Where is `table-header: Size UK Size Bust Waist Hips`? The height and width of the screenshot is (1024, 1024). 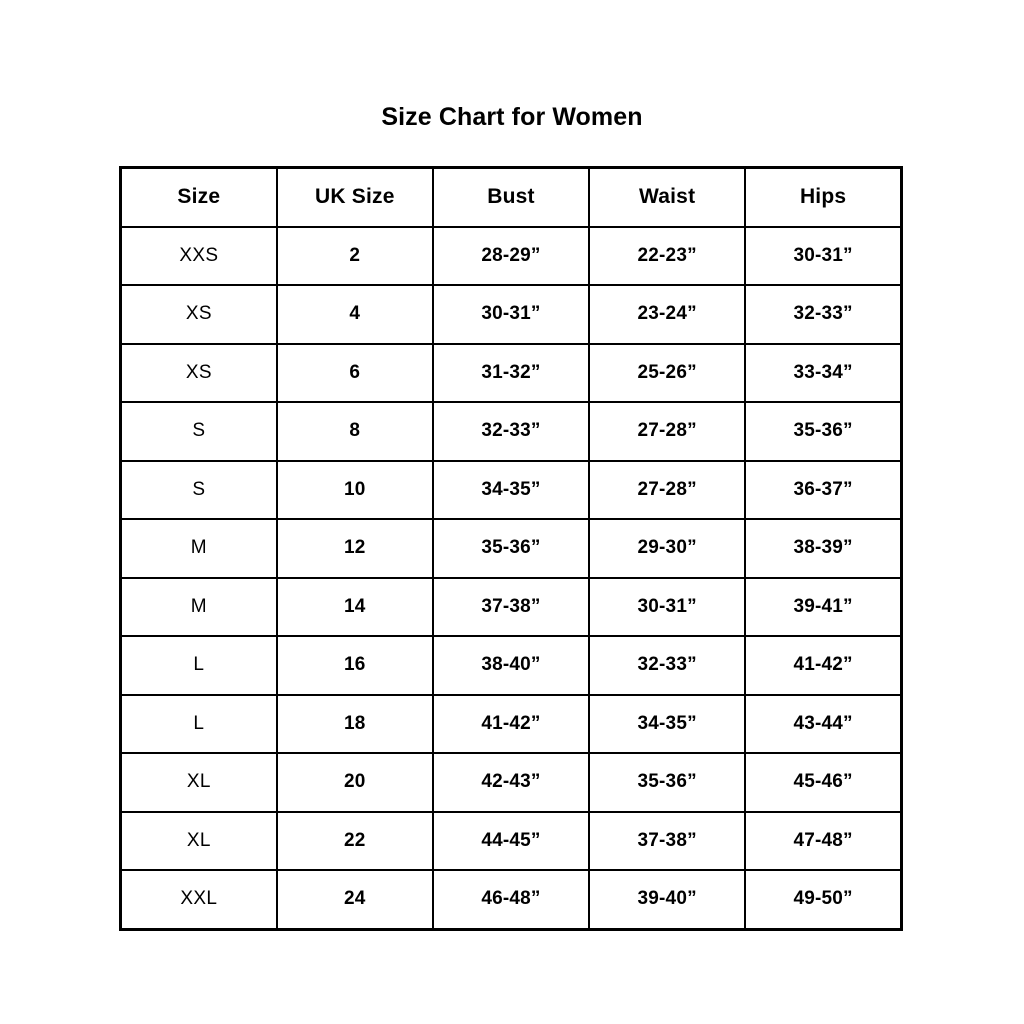 table-header: Size UK Size Bust Waist Hips is located at coordinates (511, 197).